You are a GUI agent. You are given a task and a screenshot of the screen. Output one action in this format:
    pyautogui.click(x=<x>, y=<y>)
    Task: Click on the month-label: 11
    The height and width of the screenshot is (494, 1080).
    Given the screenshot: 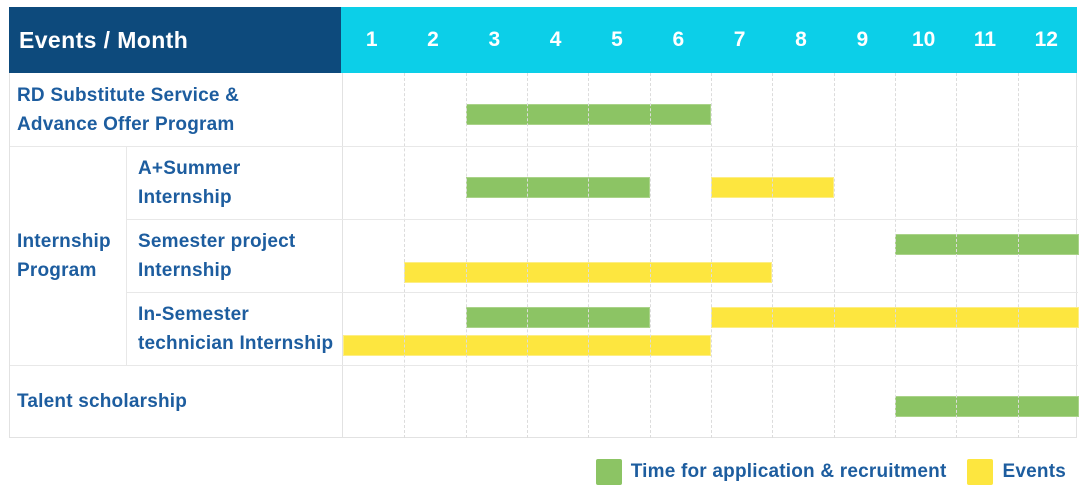 What is the action you would take?
    pyautogui.click(x=985, y=39)
    